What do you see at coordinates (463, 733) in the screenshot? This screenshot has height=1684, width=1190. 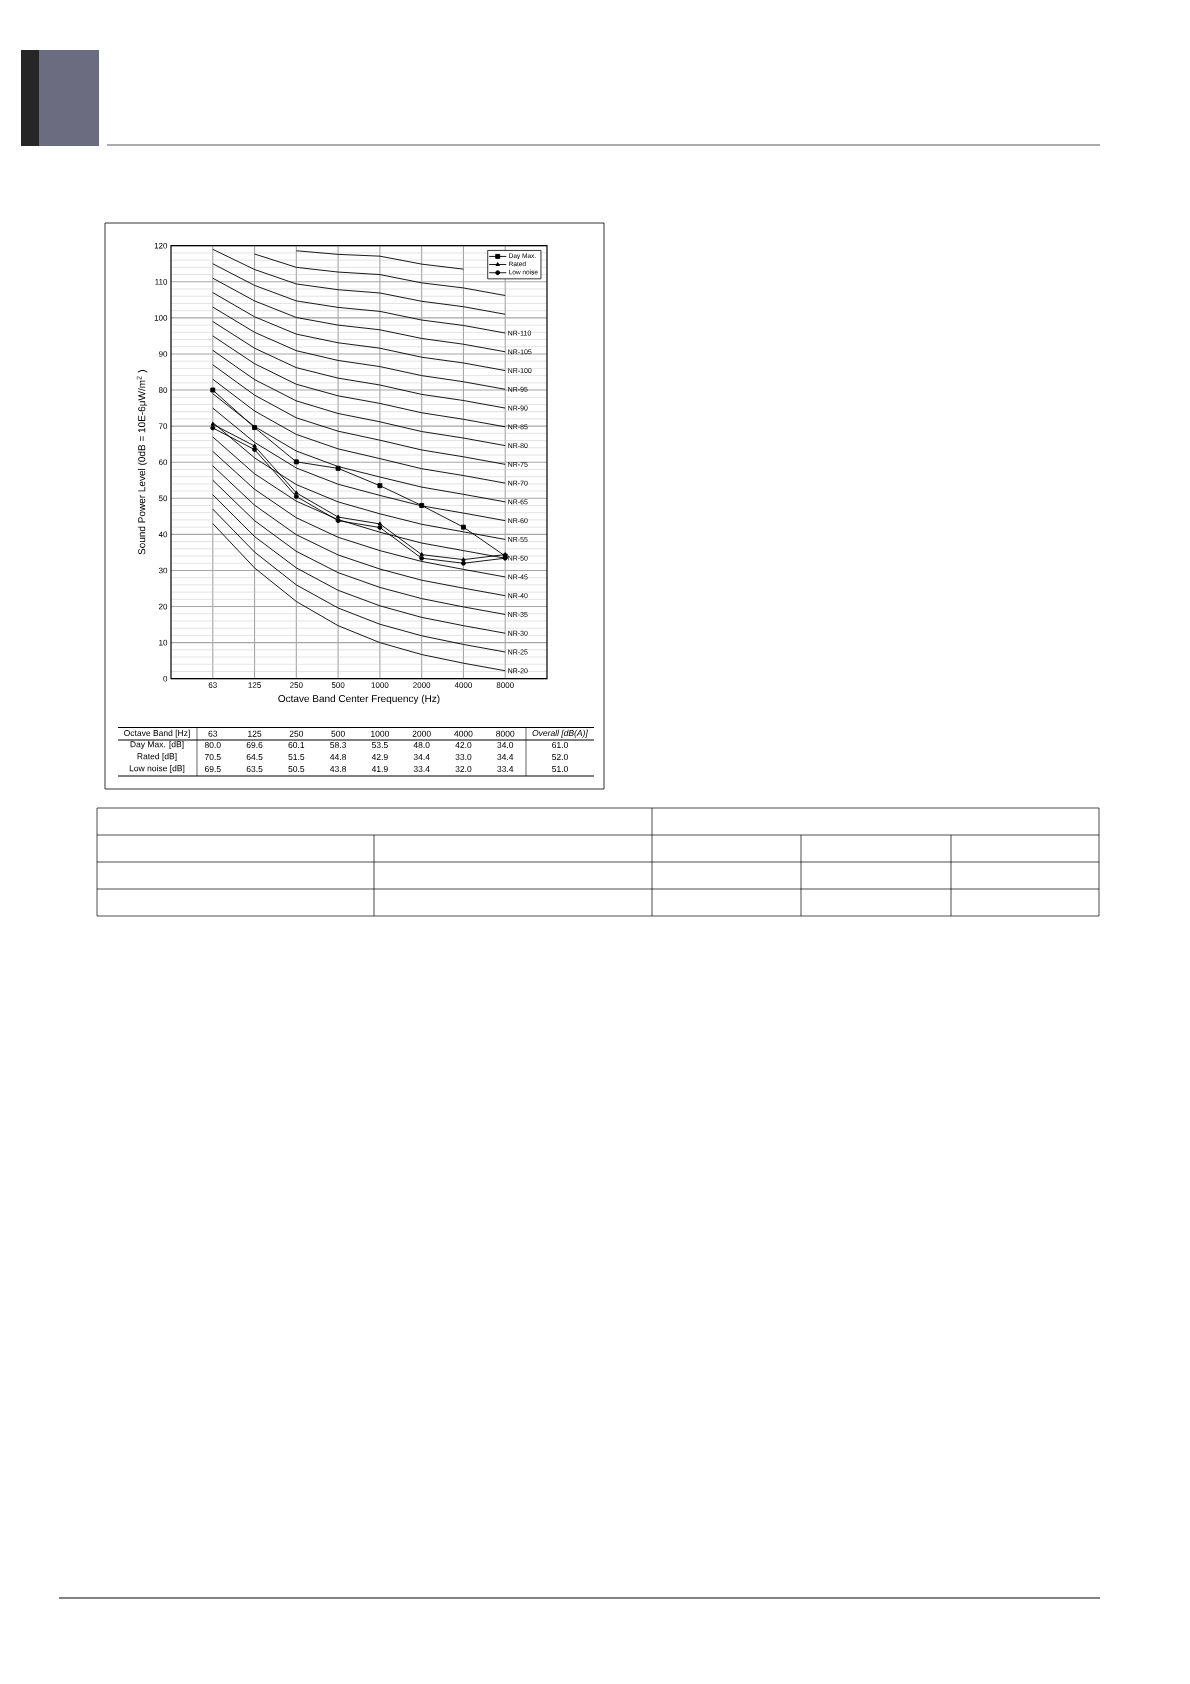 I see `category-label: 4000` at bounding box center [463, 733].